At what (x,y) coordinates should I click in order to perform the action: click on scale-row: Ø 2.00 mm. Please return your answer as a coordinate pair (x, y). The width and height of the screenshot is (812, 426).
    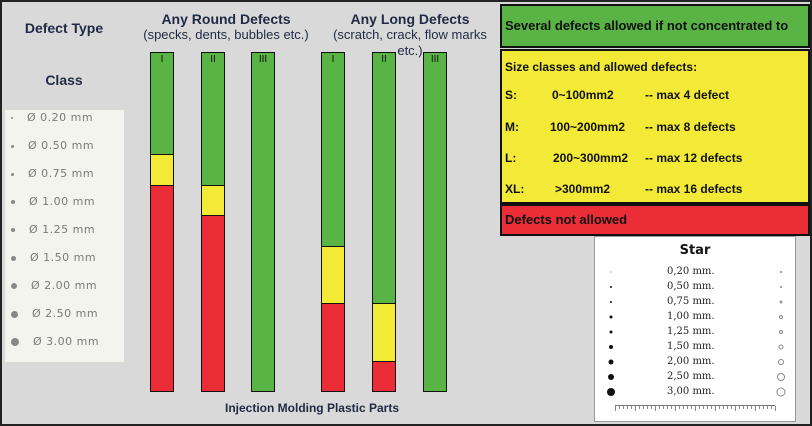
    Looking at the image, I should click on (54, 286).